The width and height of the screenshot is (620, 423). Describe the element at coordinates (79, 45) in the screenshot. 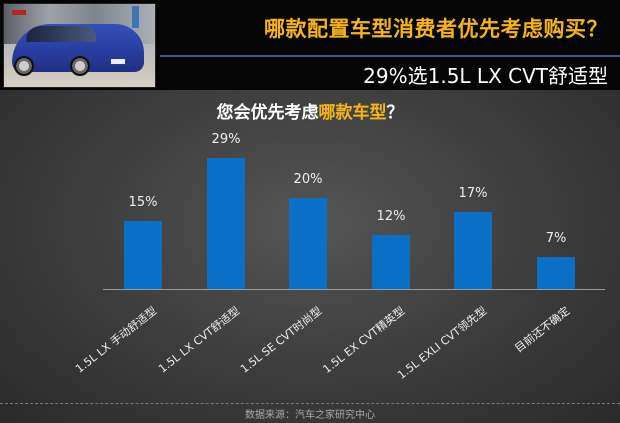

I see `car-photo` at that location.